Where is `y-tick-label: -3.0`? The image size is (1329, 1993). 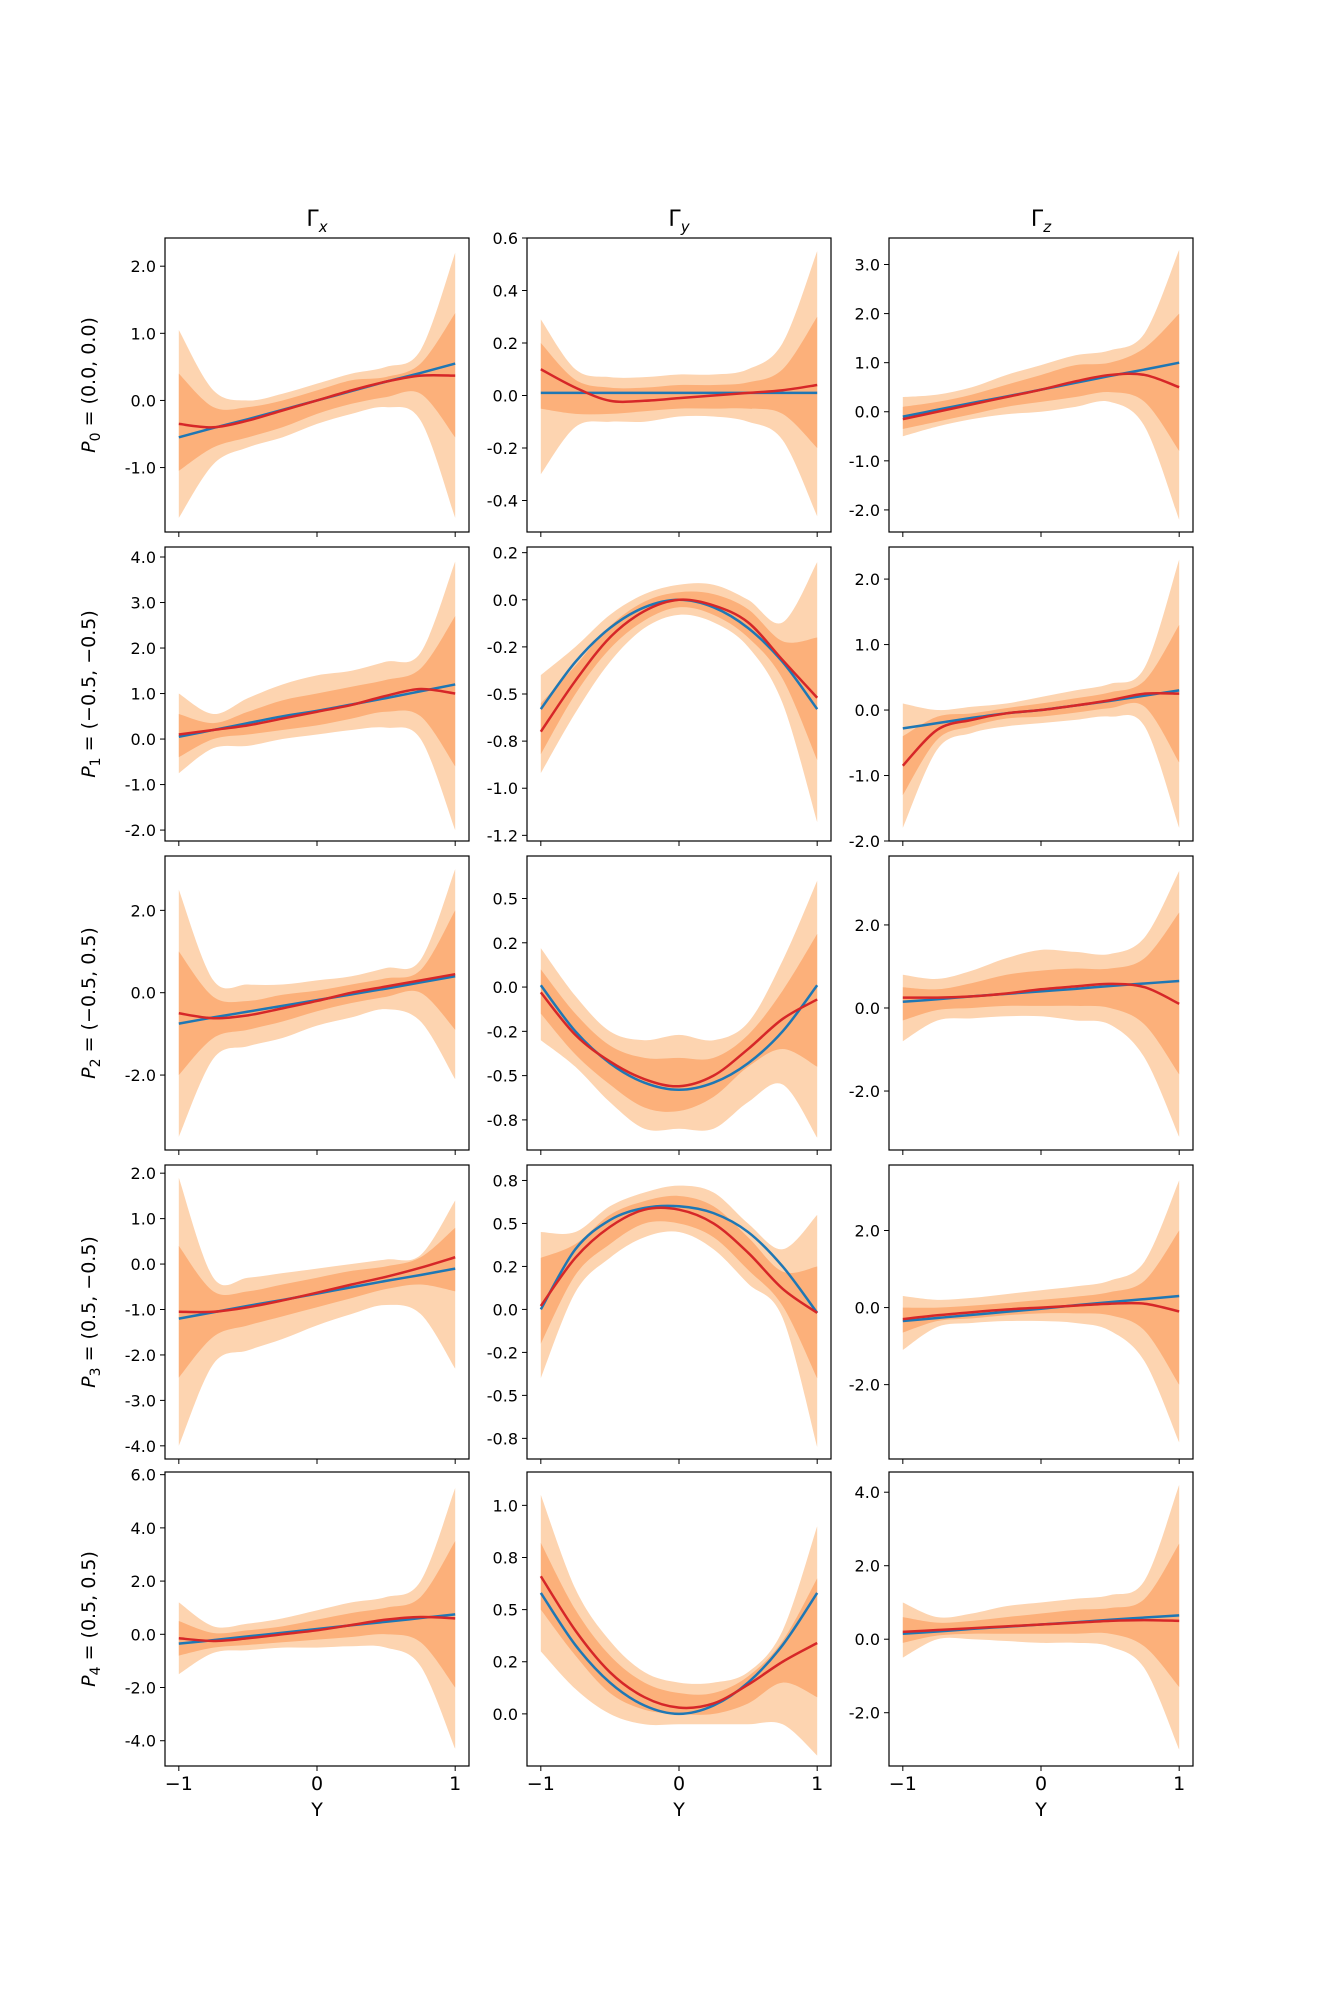 y-tick-label: -3.0 is located at coordinates (140, 1400).